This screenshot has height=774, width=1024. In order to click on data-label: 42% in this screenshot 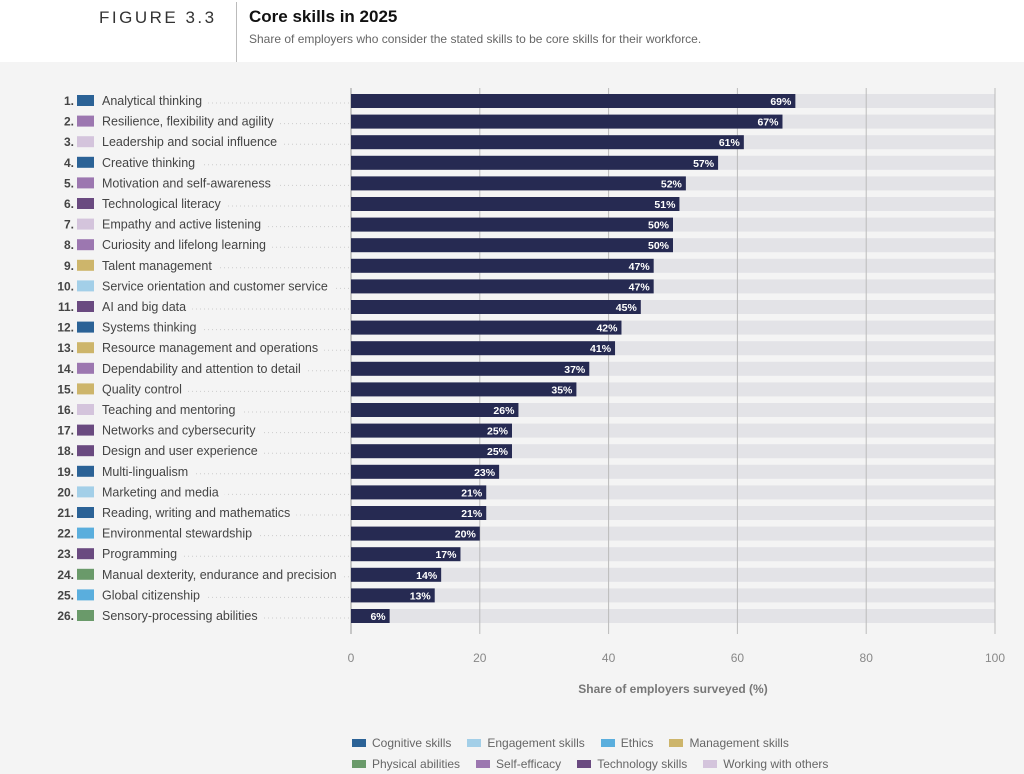, I will do `click(607, 329)`.